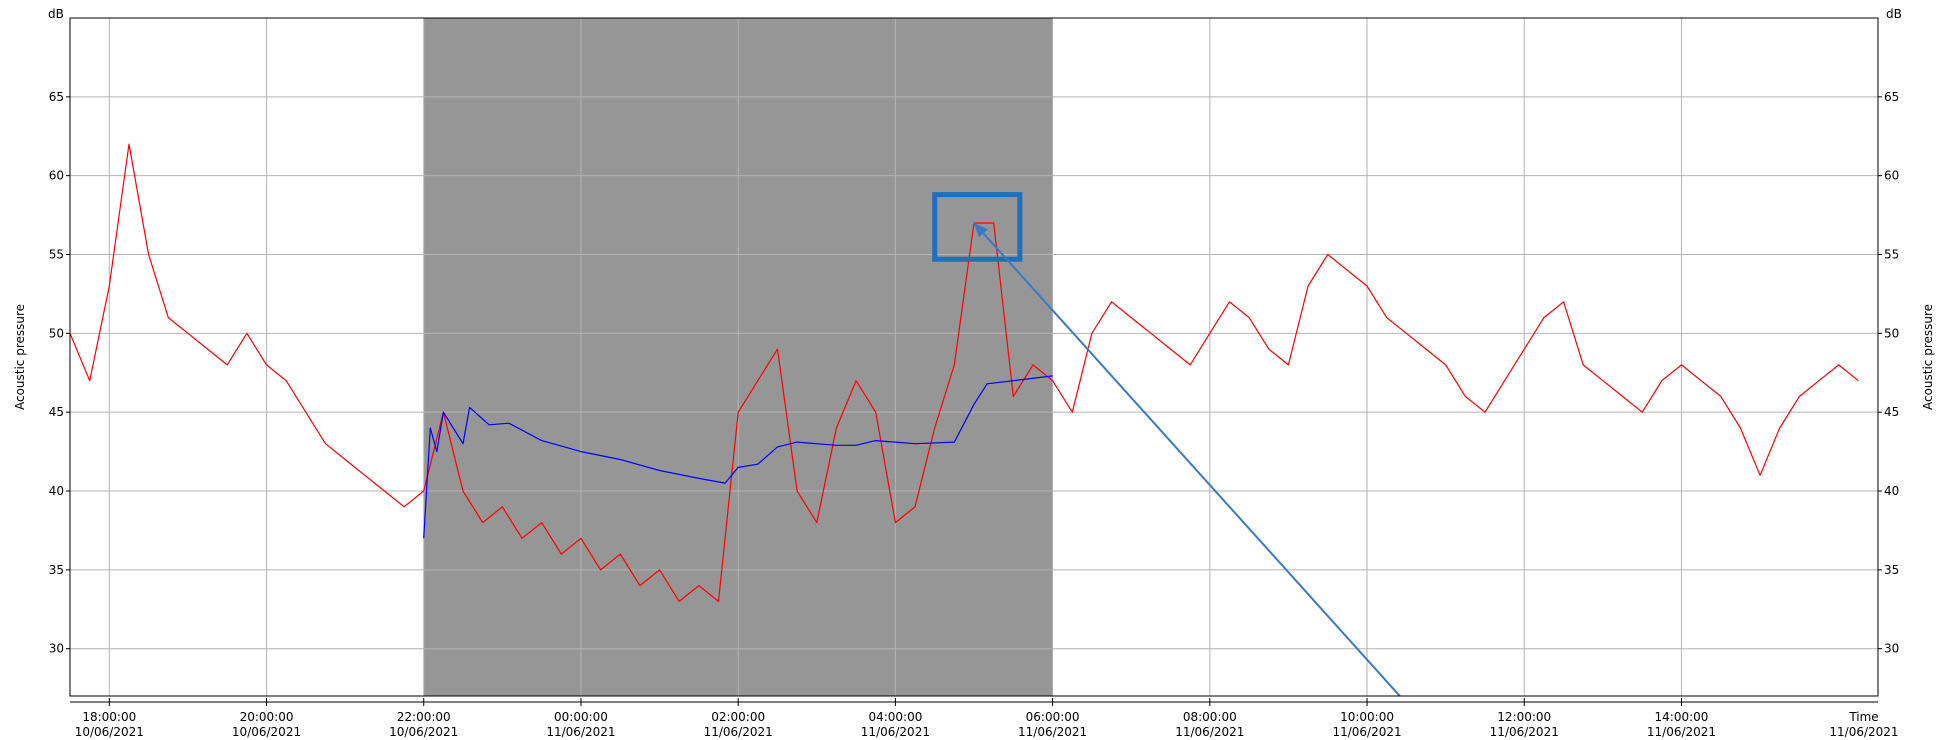 The image size is (1948, 740). Describe the element at coordinates (1210, 717) in the screenshot. I see `x-tick-label-time: 08:00:00` at that location.